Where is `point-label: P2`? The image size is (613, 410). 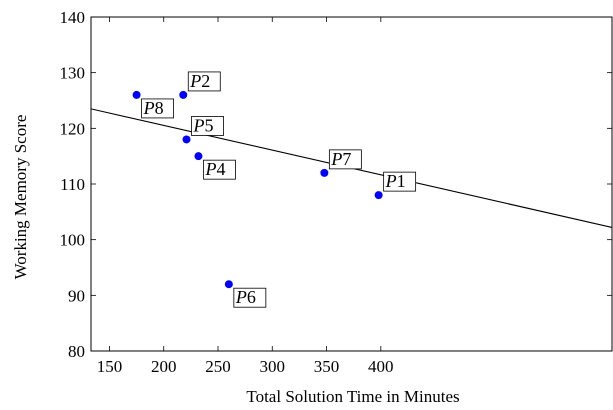
point-label: P2 is located at coordinates (199, 81).